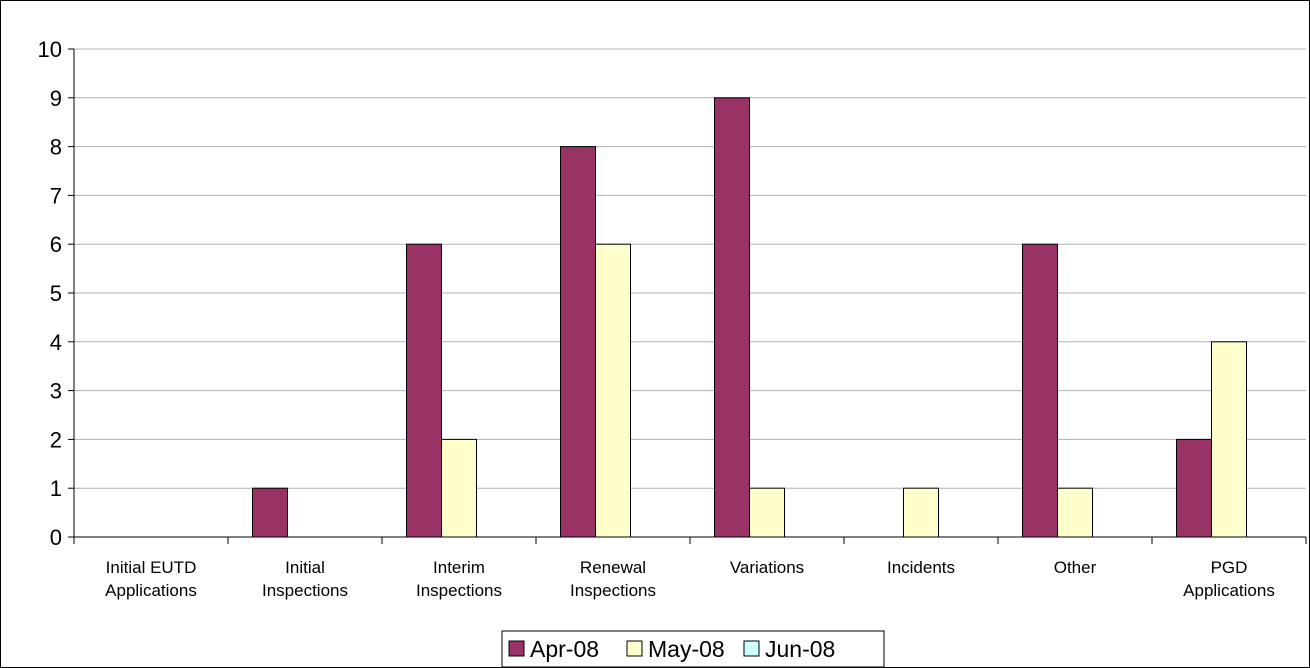  Describe the element at coordinates (56, 195) in the screenshot. I see `y-tick-label: 7` at that location.